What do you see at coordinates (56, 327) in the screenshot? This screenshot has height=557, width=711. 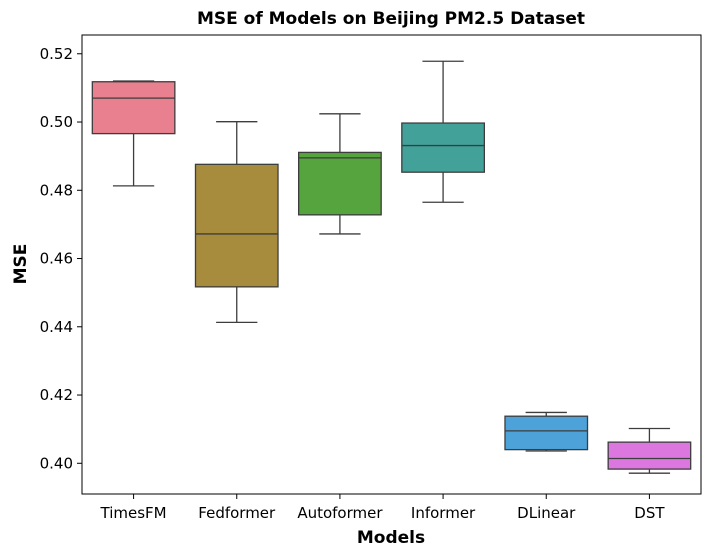 I see `y-tick-label: 0.44` at bounding box center [56, 327].